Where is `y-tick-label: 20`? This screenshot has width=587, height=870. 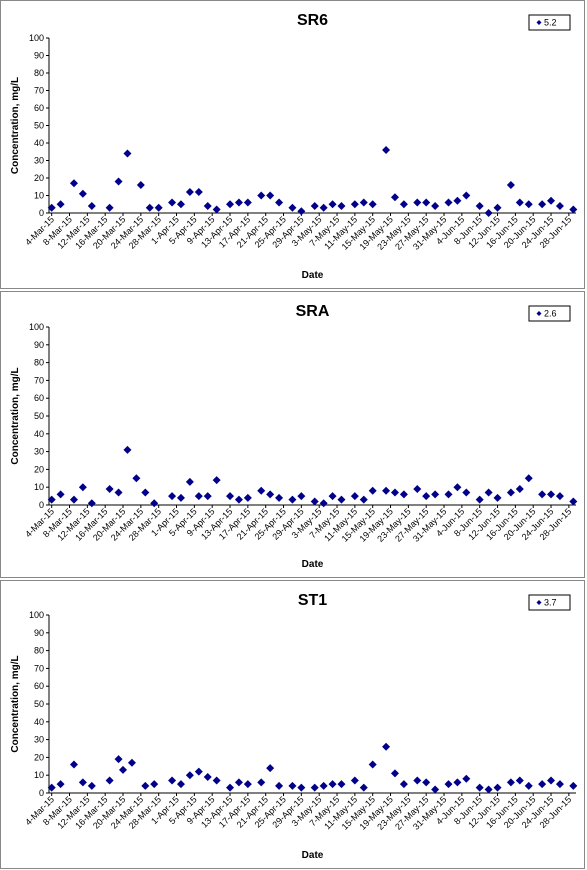 y-tick-label: 20 is located at coordinates (39, 469).